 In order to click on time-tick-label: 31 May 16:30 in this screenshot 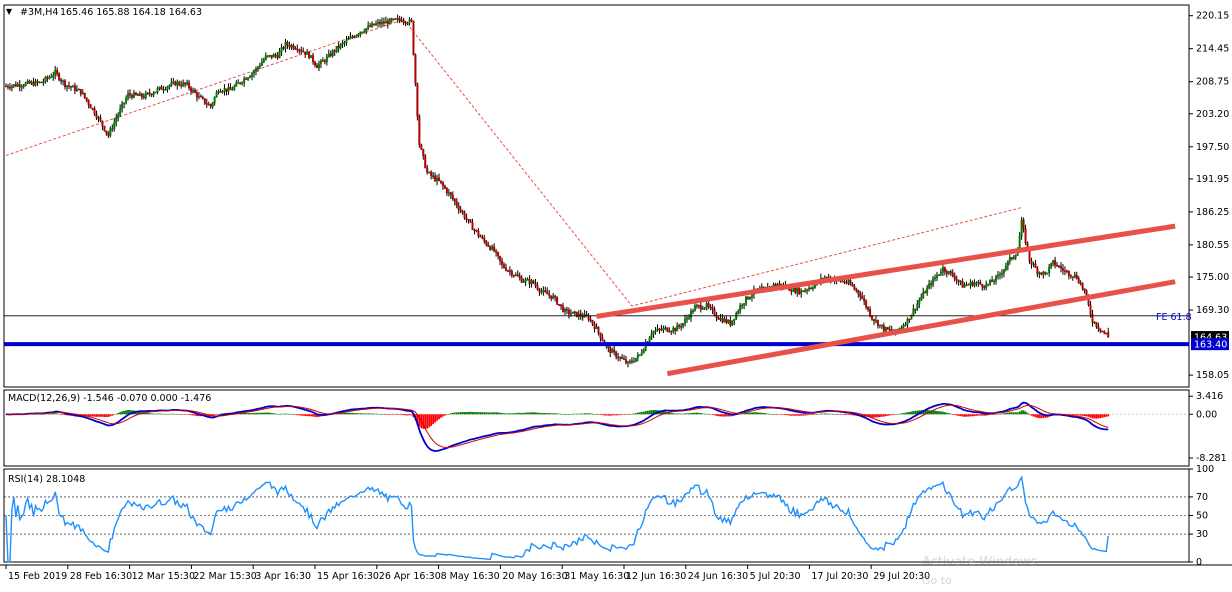, I will do `click(596, 576)`.